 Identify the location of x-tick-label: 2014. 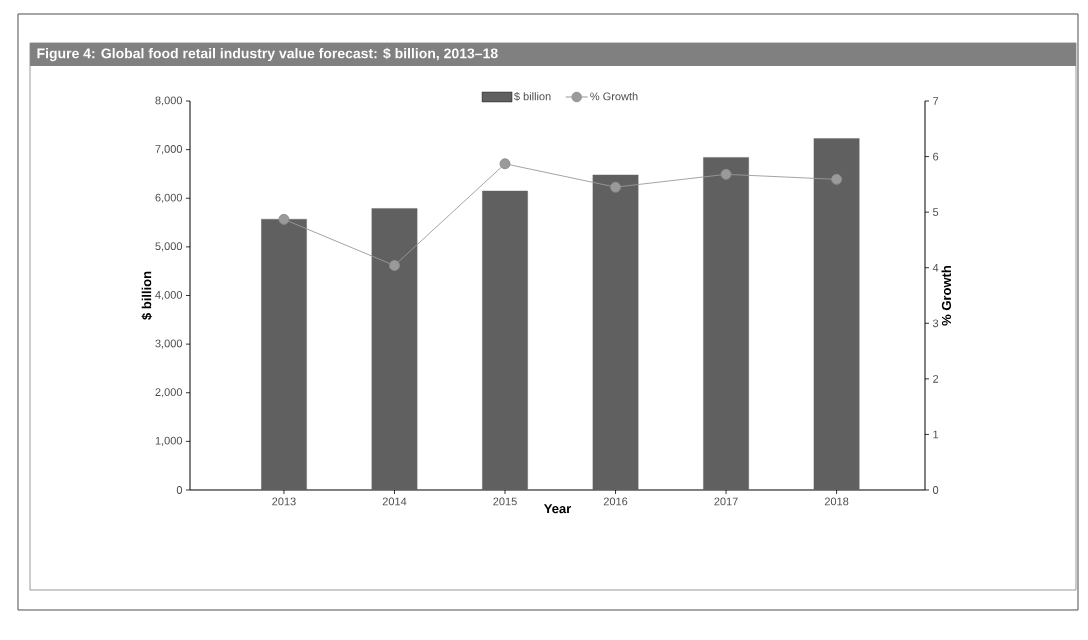
(394, 501).